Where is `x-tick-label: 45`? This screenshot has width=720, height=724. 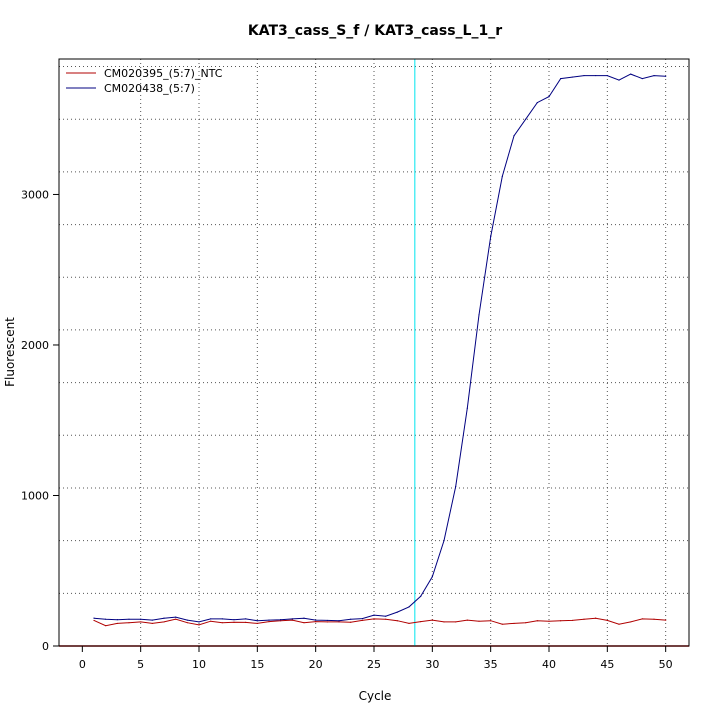 x-tick-label: 45 is located at coordinates (607, 664).